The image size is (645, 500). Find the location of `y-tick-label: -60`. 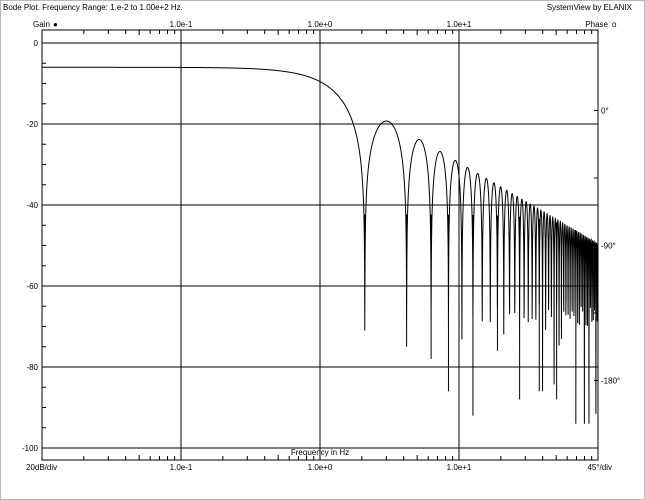

y-tick-label: -60 is located at coordinates (32, 286).